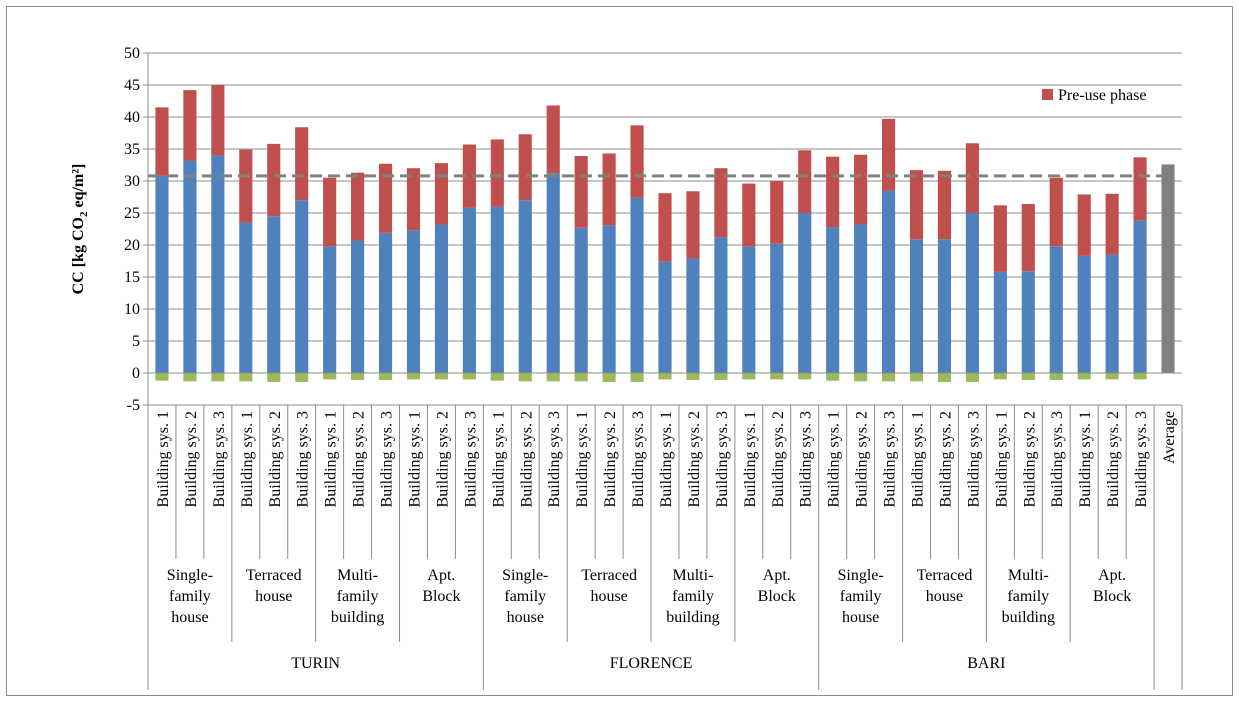  What do you see at coordinates (132, 181) in the screenshot?
I see `y-tick-label: 30` at bounding box center [132, 181].